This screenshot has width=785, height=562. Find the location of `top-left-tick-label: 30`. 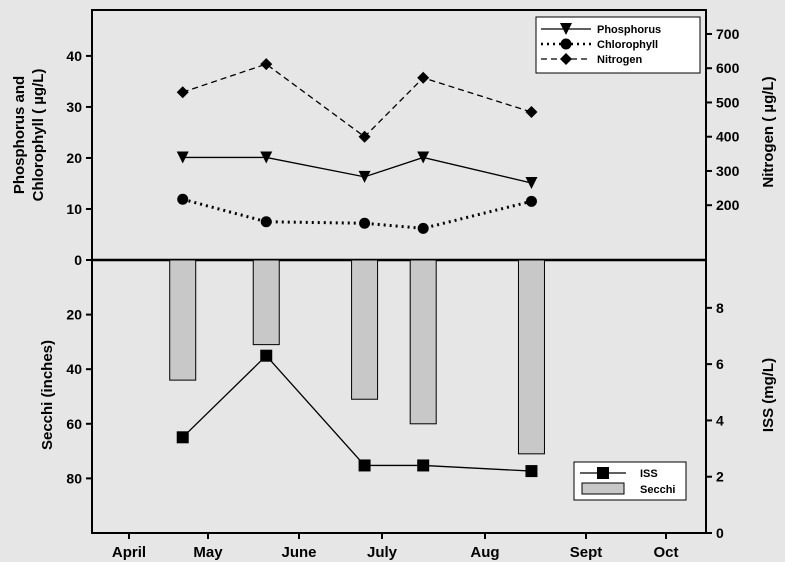

top-left-tick-label: 30 is located at coordinates (74, 107).